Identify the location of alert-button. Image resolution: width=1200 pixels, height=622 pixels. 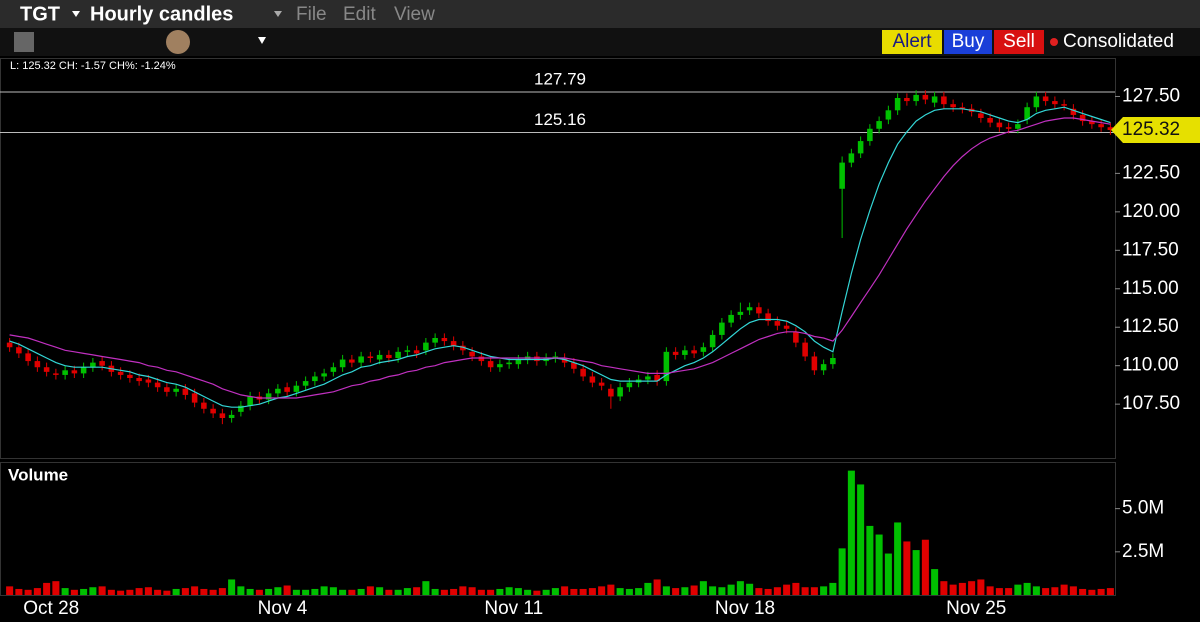
(912, 42).